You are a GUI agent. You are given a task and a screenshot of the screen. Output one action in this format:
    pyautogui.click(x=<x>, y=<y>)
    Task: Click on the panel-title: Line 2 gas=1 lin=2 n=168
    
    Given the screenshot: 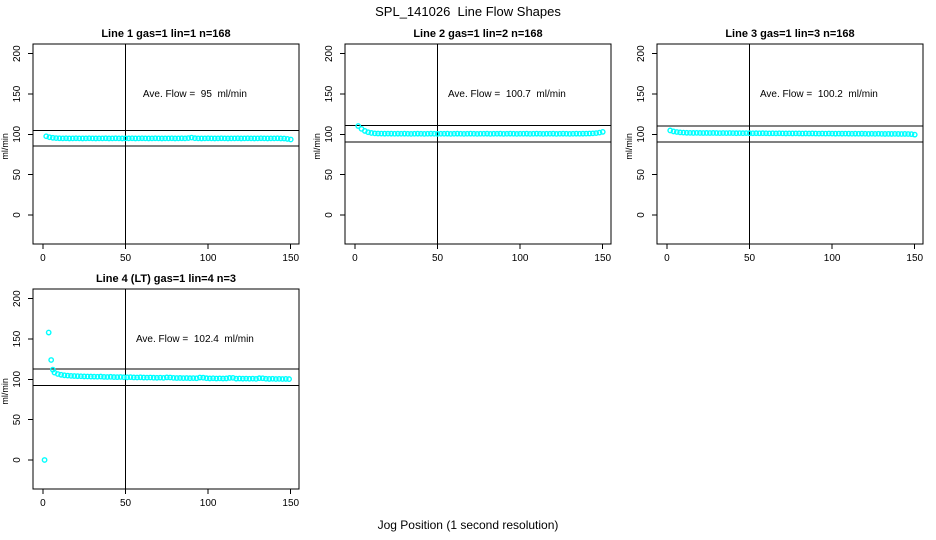 What is the action you would take?
    pyautogui.click(x=477, y=34)
    